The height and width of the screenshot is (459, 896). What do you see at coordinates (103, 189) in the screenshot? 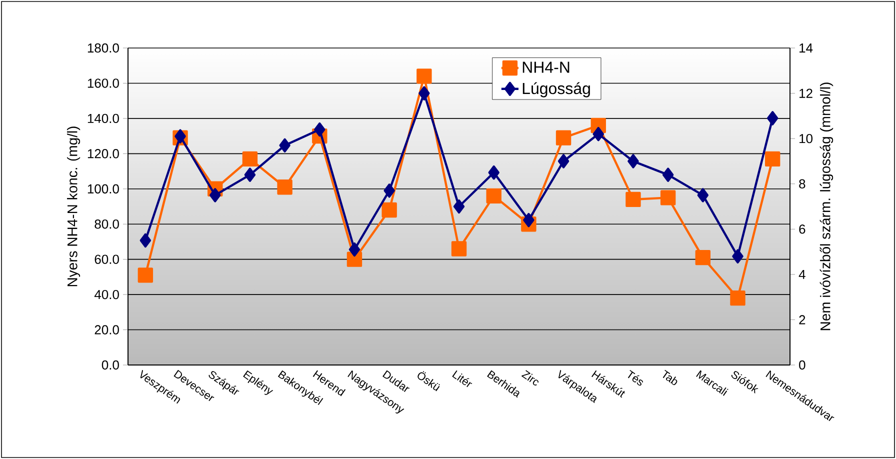
I see `y-tick-label: 100.0` at bounding box center [103, 189].